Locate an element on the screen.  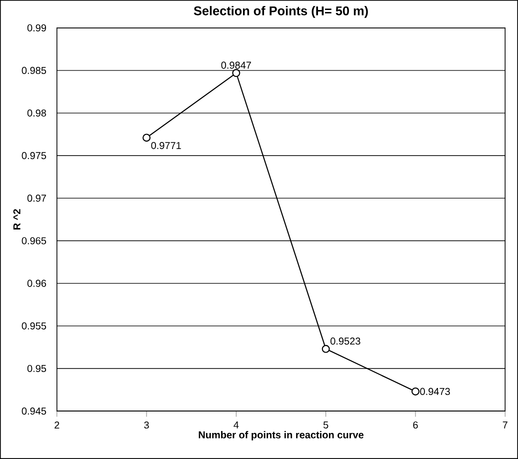
y-tick-label: 0.95 is located at coordinates (36, 368).